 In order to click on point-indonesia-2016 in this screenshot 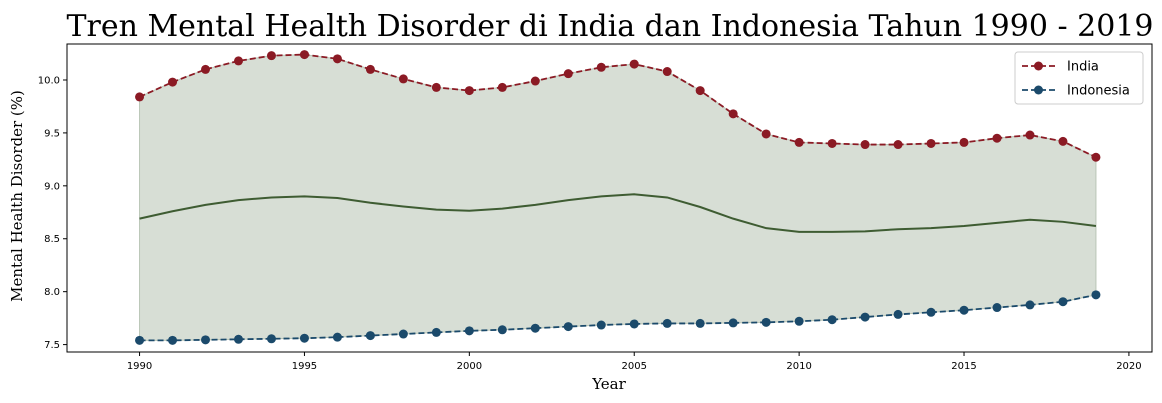, I will do `click(997, 308)`.